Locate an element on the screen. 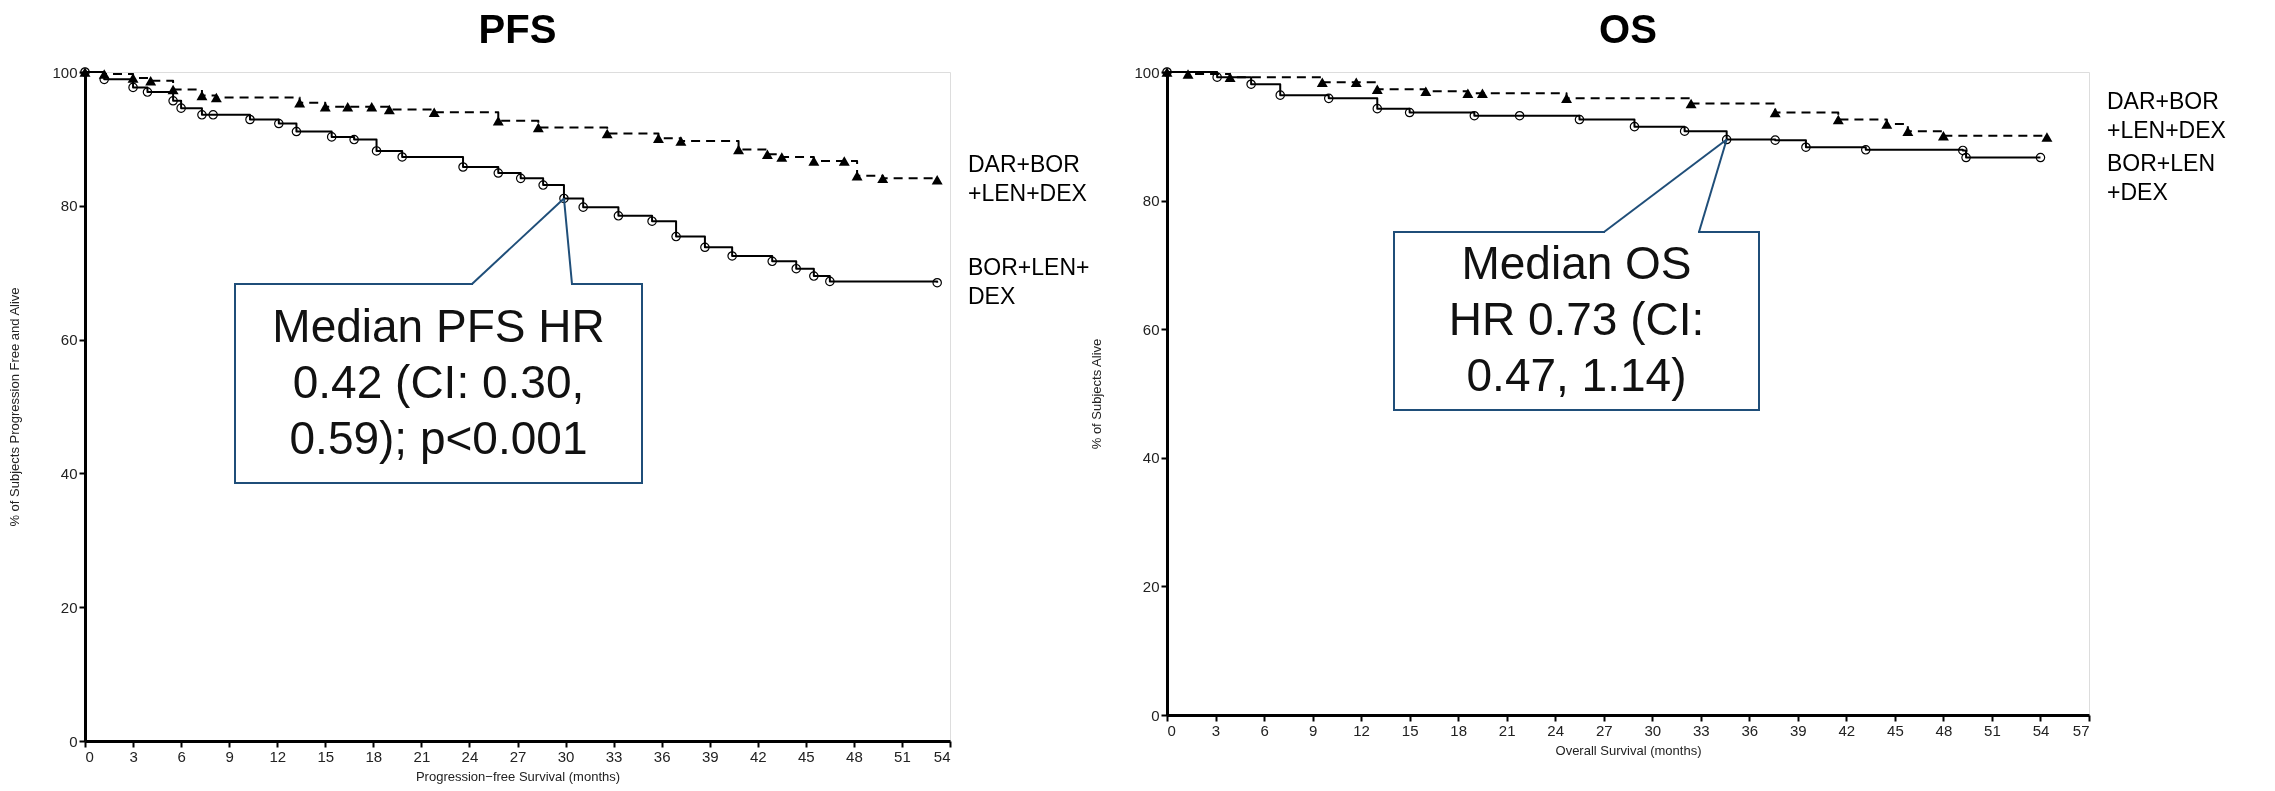 This screenshot has width=2275, height=791. x-tick-label: 33 is located at coordinates (1701, 730).